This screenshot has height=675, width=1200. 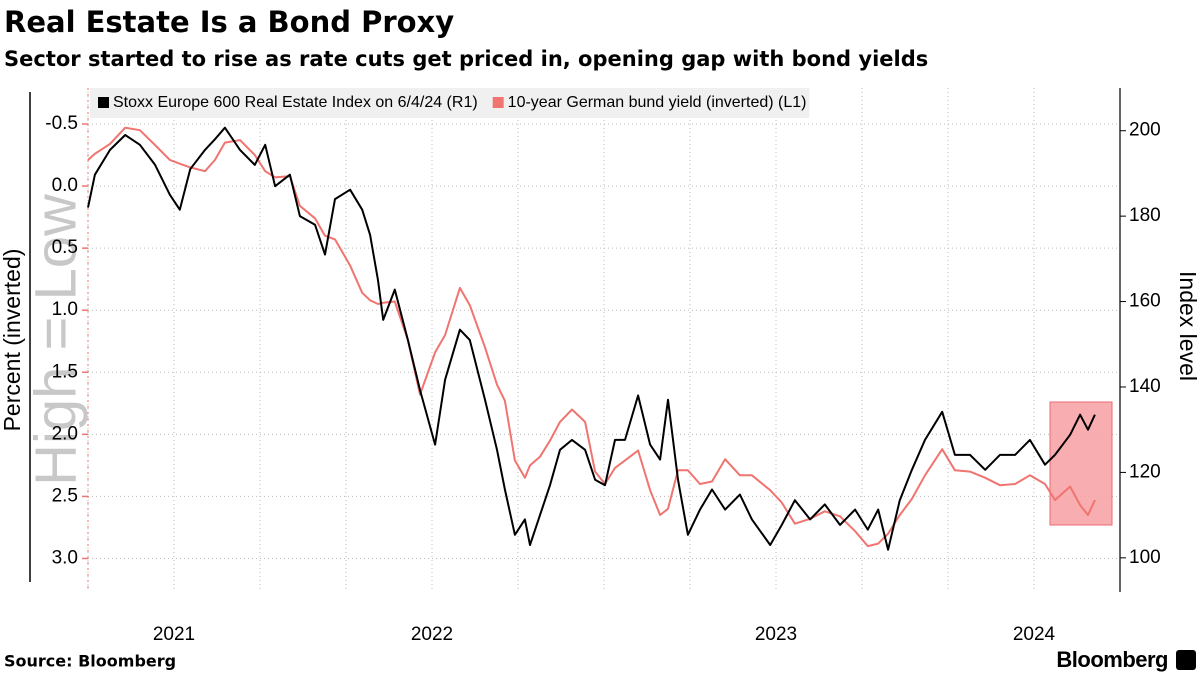 I want to click on y-tick-label: 1.5, so click(x=65, y=371).